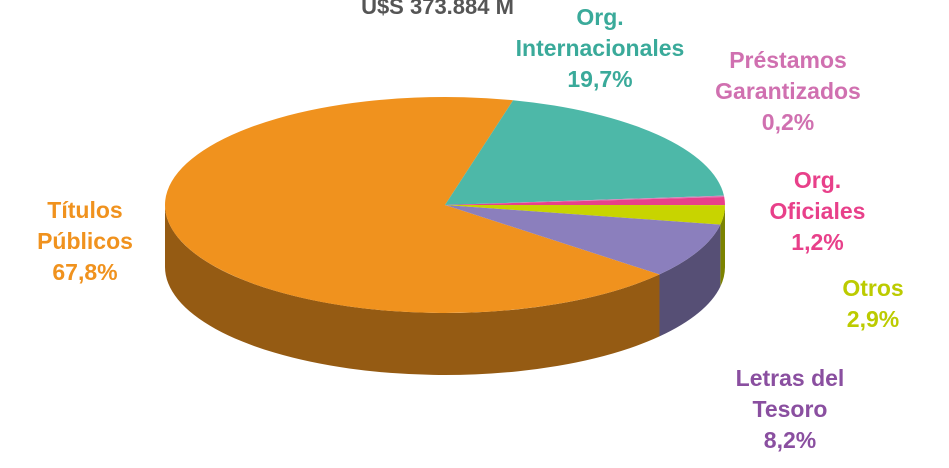 The image size is (949, 468). What do you see at coordinates (85, 225) in the screenshot?
I see `category-label: Títulos Públicos` at bounding box center [85, 225].